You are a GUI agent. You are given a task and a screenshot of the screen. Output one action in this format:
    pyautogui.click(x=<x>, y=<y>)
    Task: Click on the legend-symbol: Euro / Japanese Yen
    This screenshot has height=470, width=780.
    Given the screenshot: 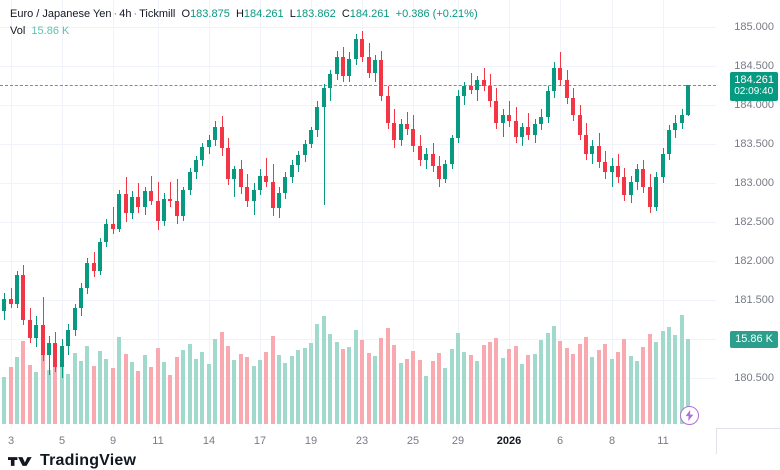 What is the action you would take?
    pyautogui.click(x=61, y=14)
    